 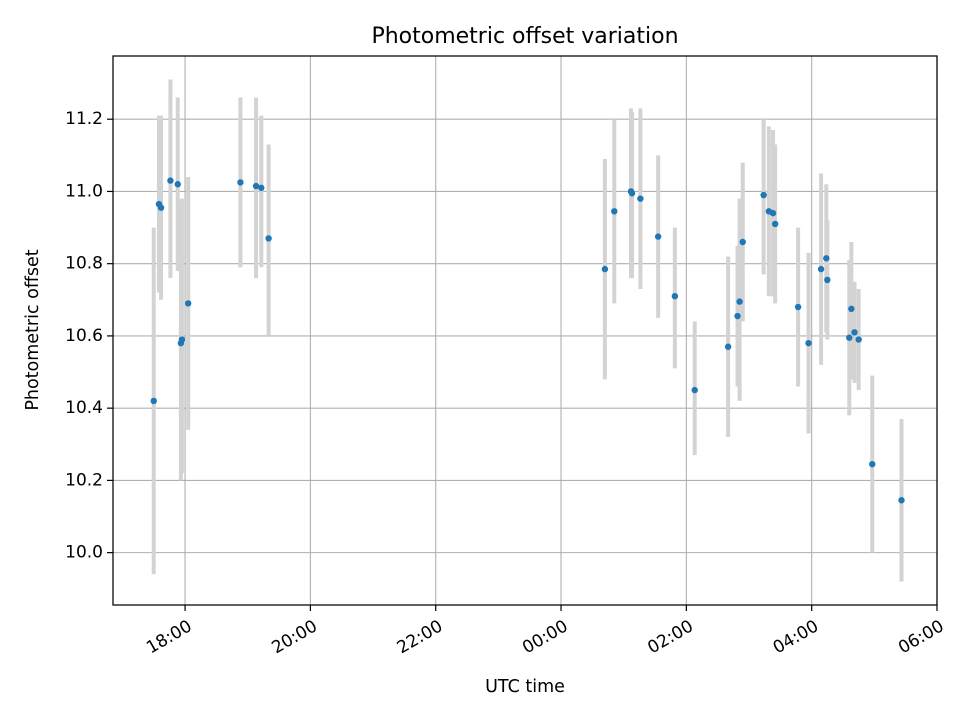 What do you see at coordinates (84, 408) in the screenshot?
I see `y-tick-label: 10.4` at bounding box center [84, 408].